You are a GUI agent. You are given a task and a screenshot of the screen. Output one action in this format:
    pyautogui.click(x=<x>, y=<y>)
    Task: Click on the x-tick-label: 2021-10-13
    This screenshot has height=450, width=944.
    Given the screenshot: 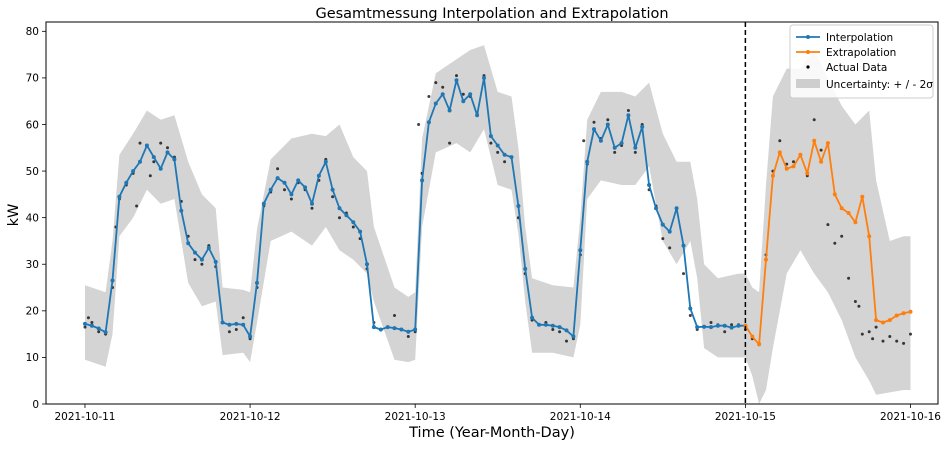 What is the action you would take?
    pyautogui.click(x=415, y=417)
    